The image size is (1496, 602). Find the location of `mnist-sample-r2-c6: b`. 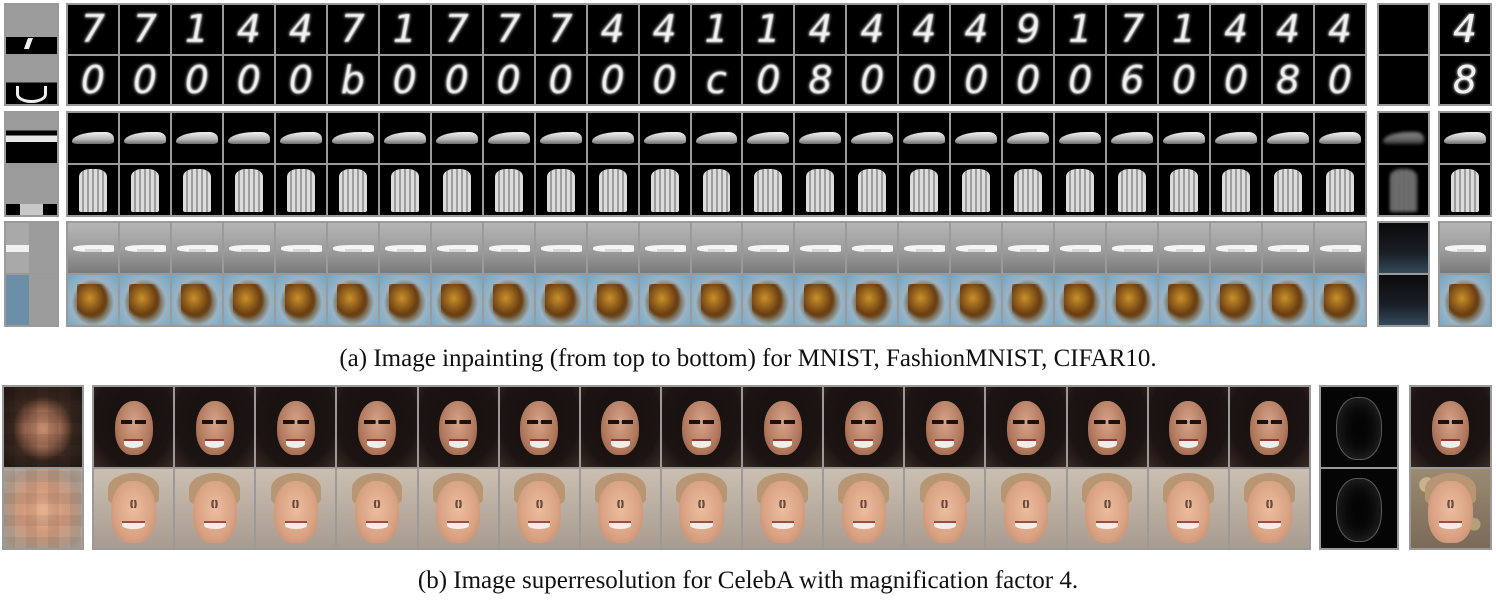

mnist-sample-r2-c6: b is located at coordinates (352, 79).